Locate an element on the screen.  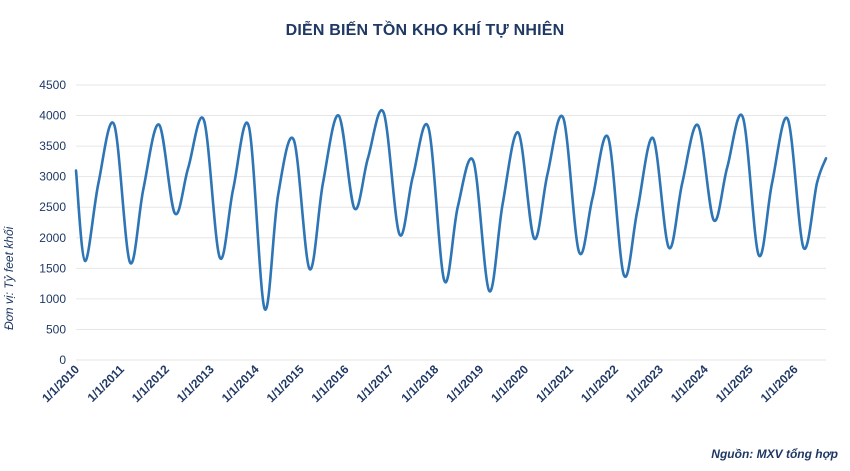
x-tick-label: 1/1/2015 is located at coordinates (285, 383).